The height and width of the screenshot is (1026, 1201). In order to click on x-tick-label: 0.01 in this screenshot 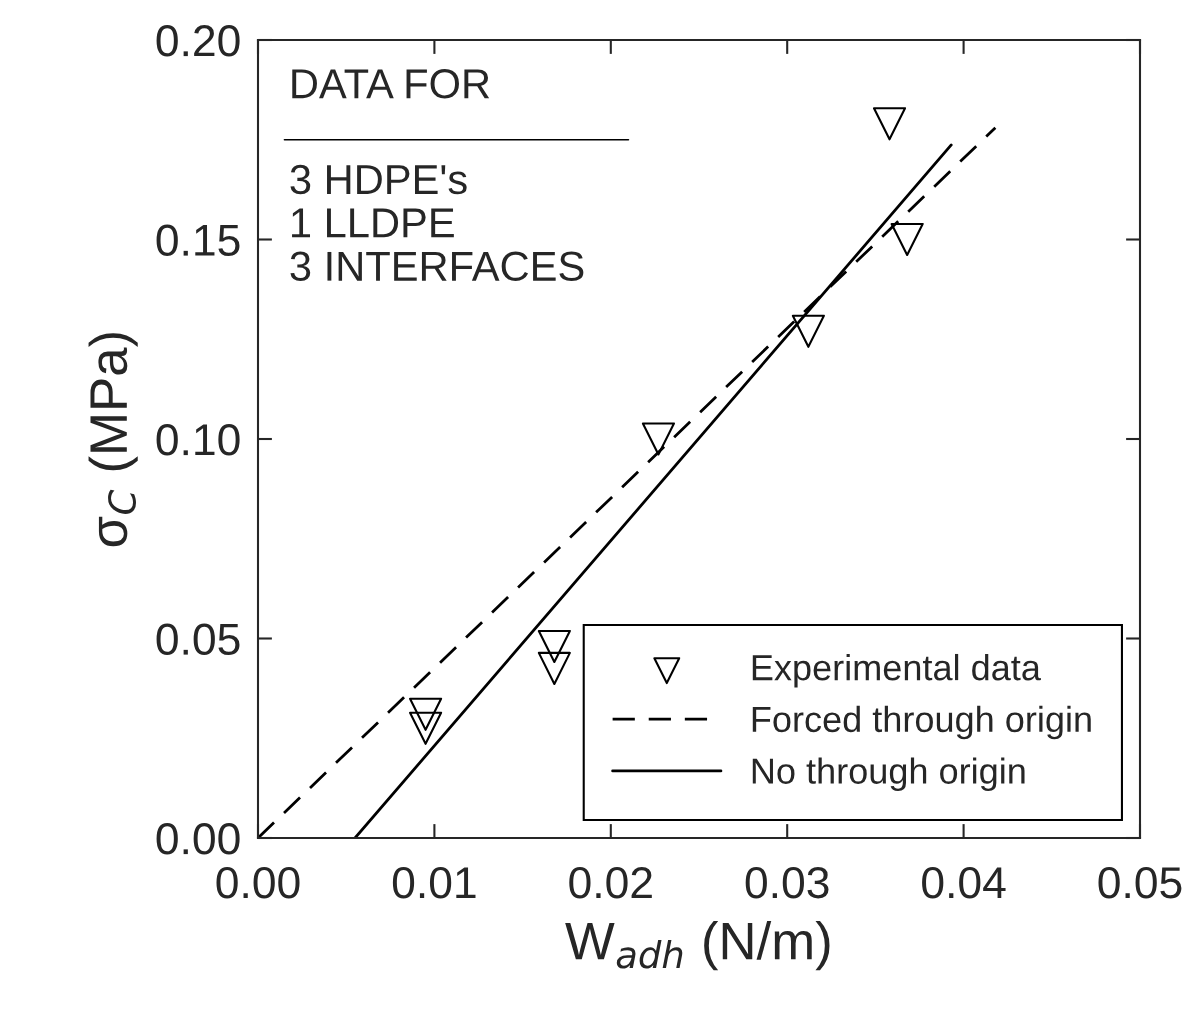, I will do `click(434, 882)`.